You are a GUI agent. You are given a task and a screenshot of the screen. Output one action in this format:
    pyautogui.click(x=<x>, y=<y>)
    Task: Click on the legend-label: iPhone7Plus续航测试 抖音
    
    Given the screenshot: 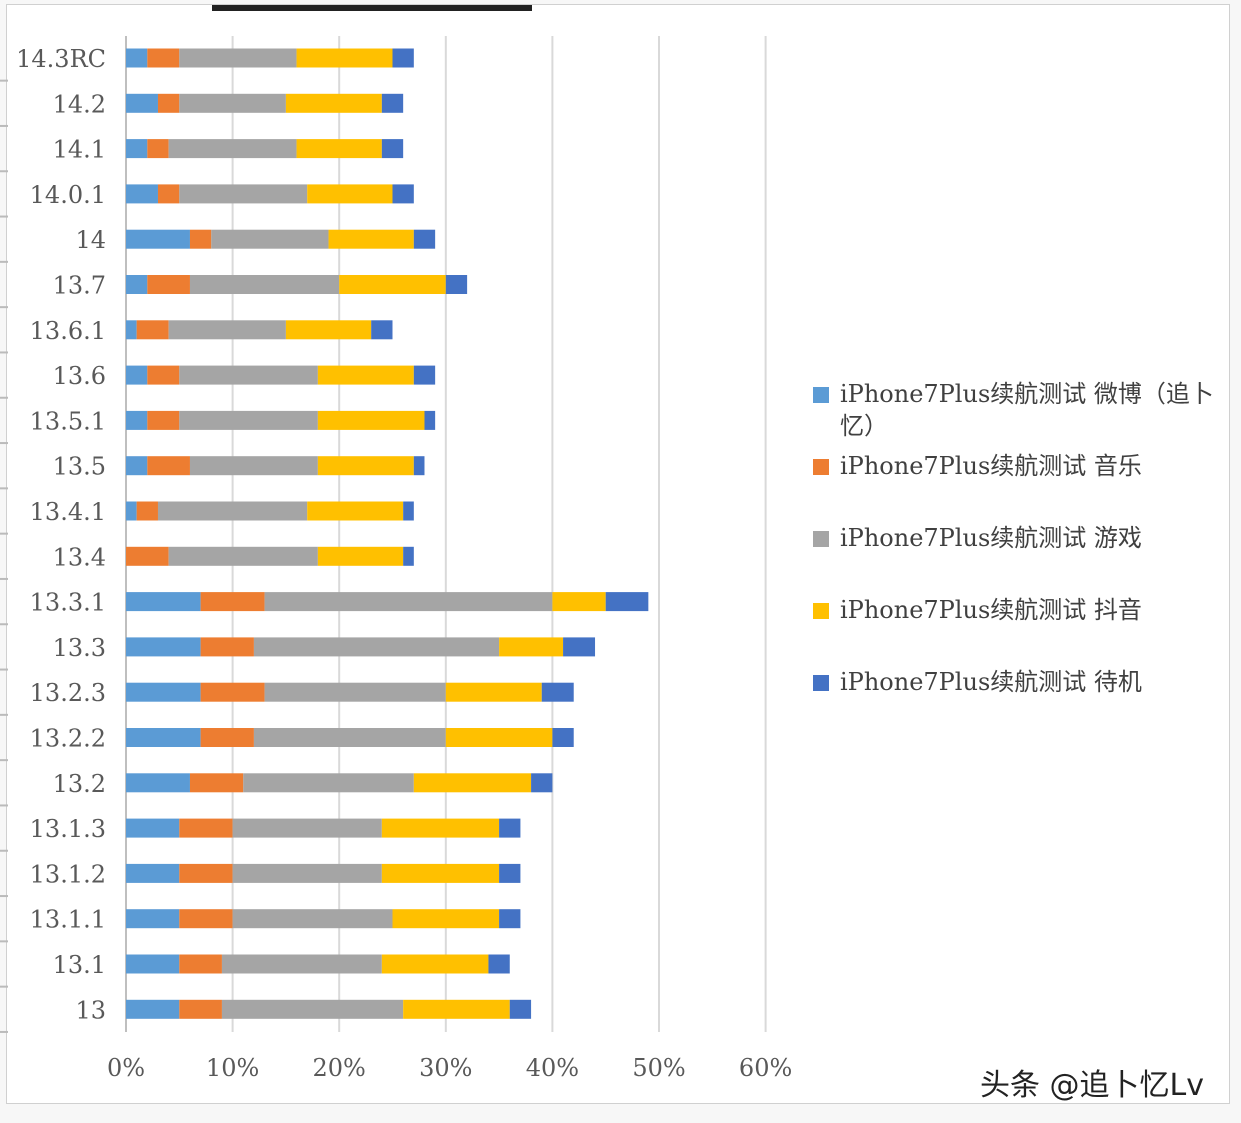 What is the action you would take?
    pyautogui.click(x=991, y=610)
    